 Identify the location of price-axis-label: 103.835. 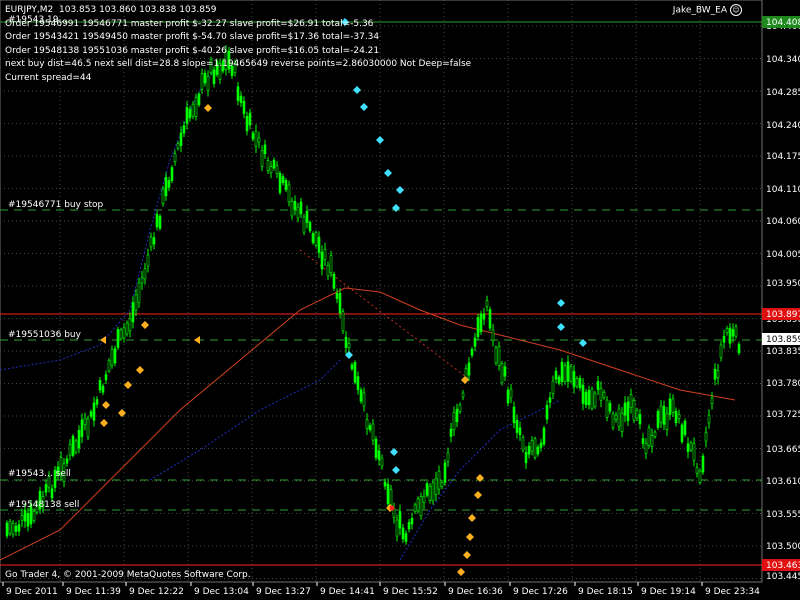
(783, 352).